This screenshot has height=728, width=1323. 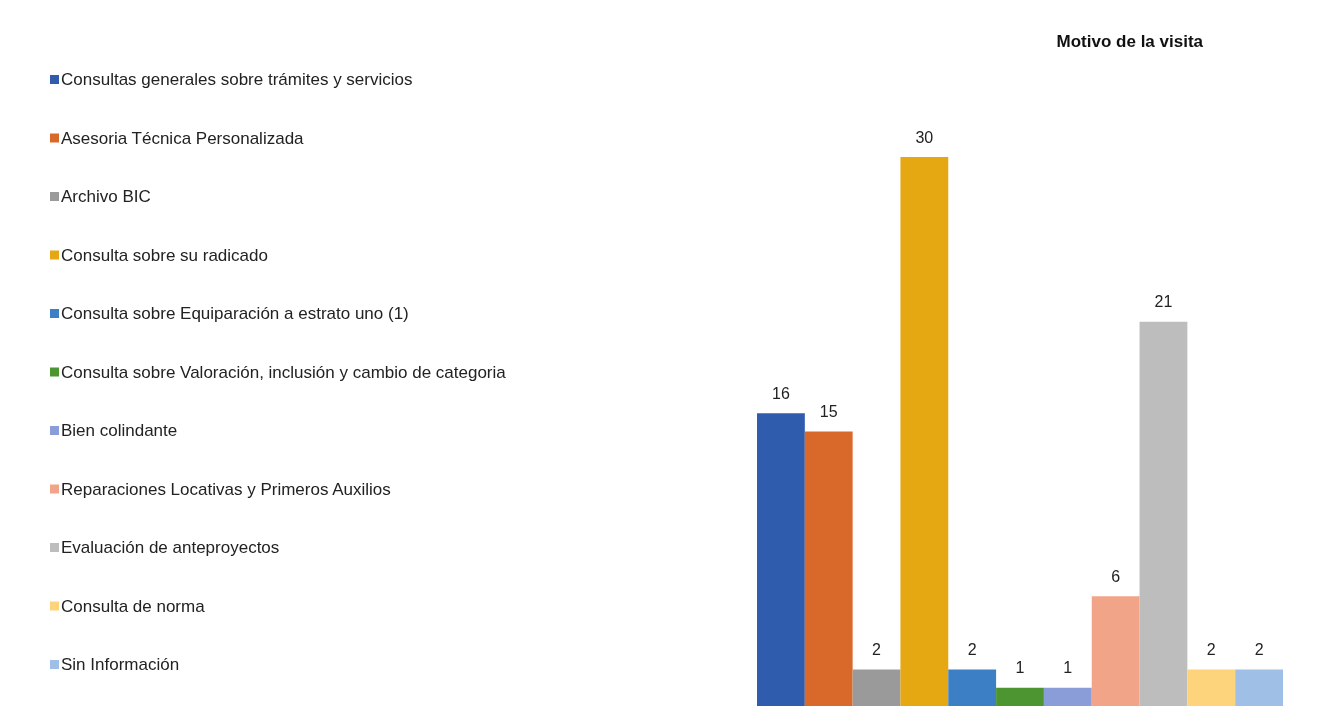 What do you see at coordinates (1116, 576) in the screenshot?
I see `data-label: 6` at bounding box center [1116, 576].